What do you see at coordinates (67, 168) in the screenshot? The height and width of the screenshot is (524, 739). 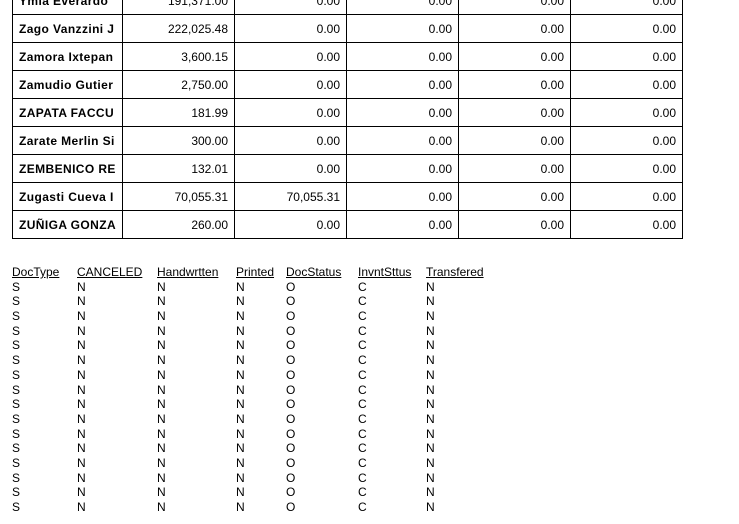 I see `customer-name-cell: ZEMBENICO RE` at bounding box center [67, 168].